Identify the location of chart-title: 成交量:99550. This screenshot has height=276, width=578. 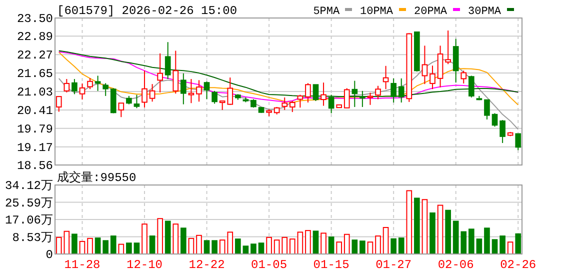
(96, 177).